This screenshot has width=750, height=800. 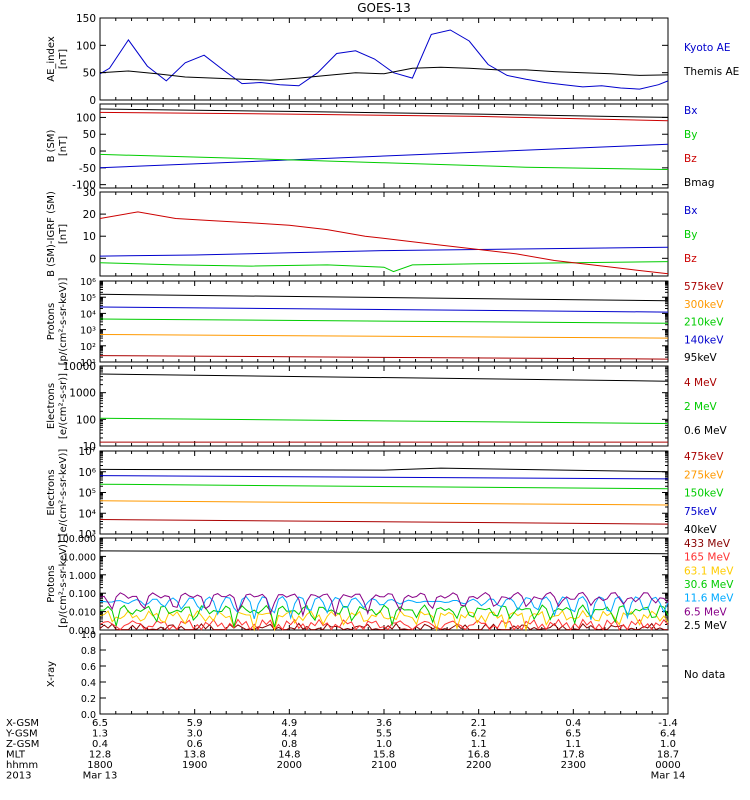 I want to click on legend-165-mev: 165 MeV, so click(x=707, y=558).